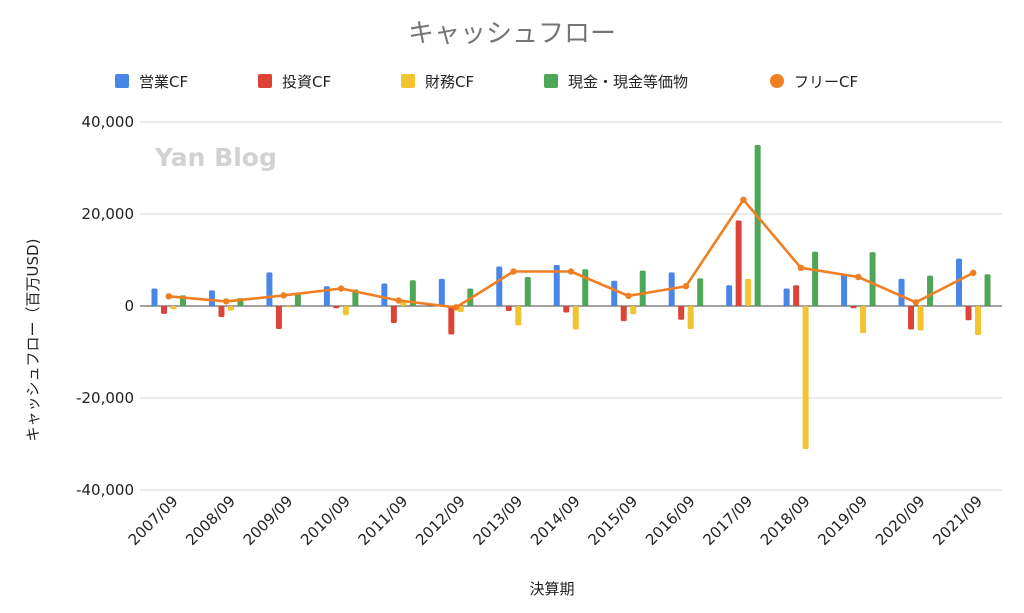 This screenshot has height=613, width=1024. Describe the element at coordinates (108, 214) in the screenshot. I see `y-tick-label: 20,000` at that location.